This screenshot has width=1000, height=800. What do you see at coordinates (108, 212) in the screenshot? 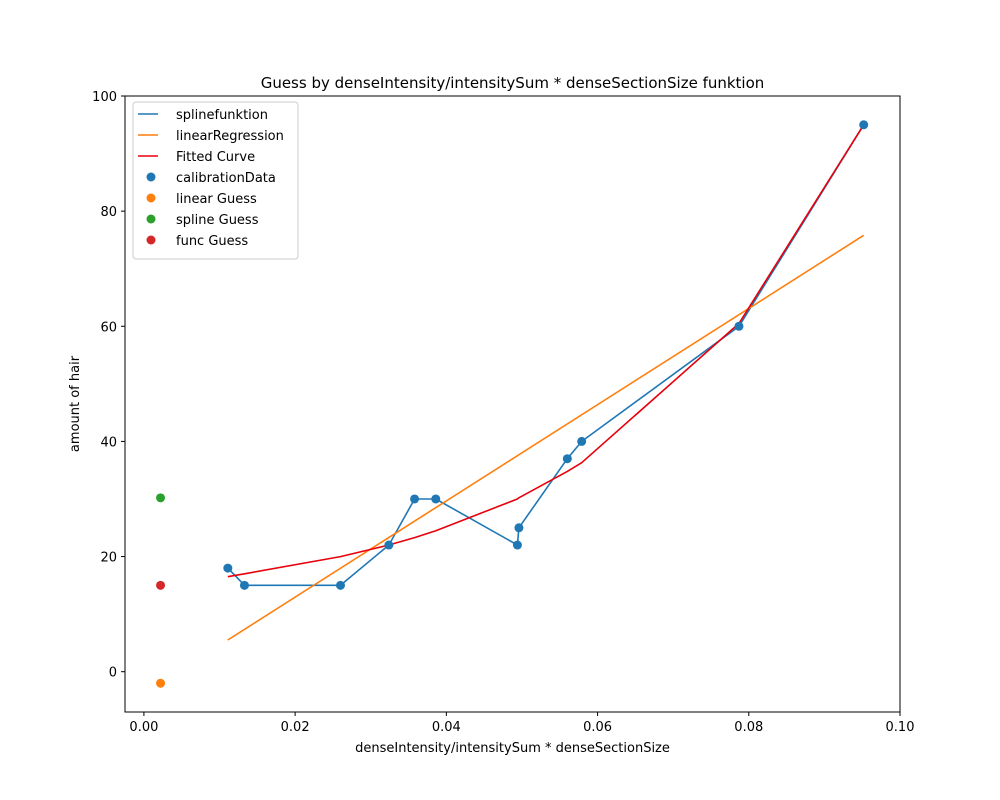
I see `y-tick-label: 80` at bounding box center [108, 212].